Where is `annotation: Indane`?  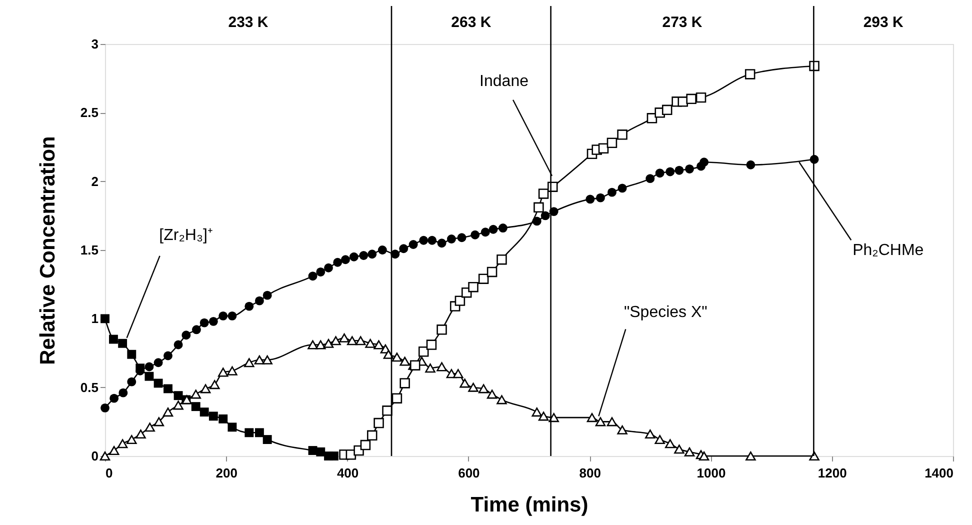 annotation: Indane is located at coordinates (504, 81).